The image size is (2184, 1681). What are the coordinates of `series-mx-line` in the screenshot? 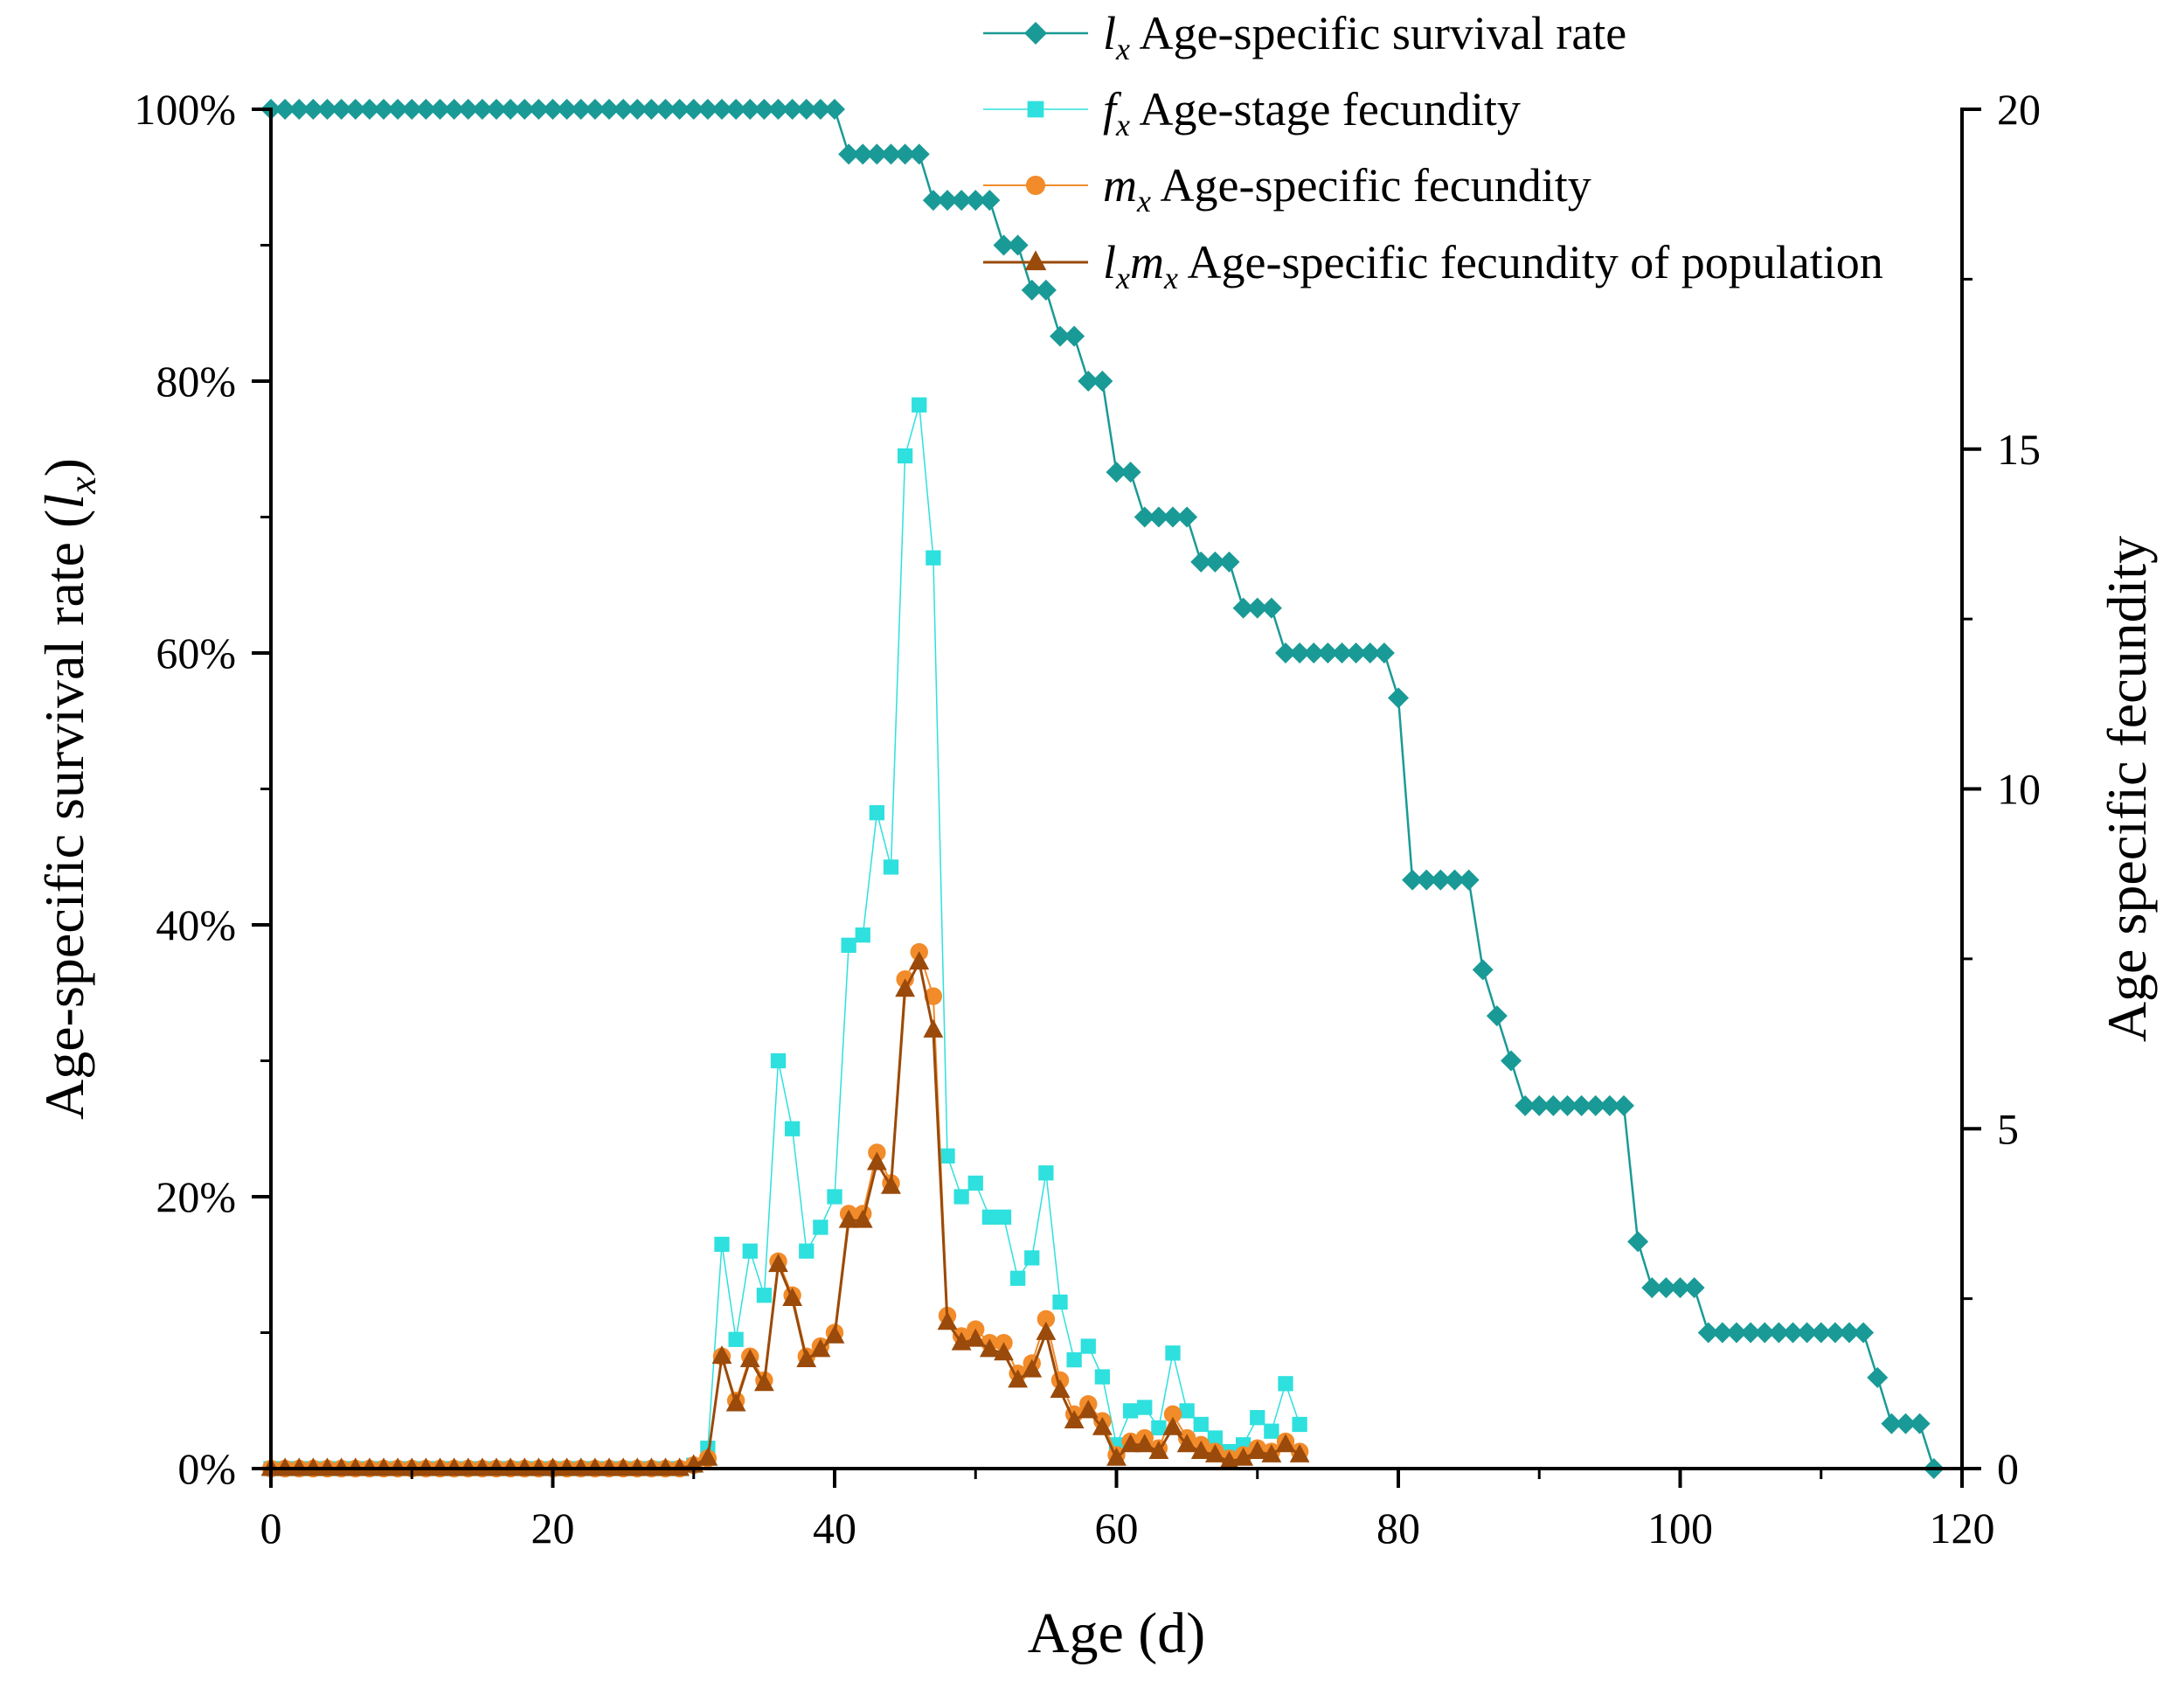 It's located at (785, 1210).